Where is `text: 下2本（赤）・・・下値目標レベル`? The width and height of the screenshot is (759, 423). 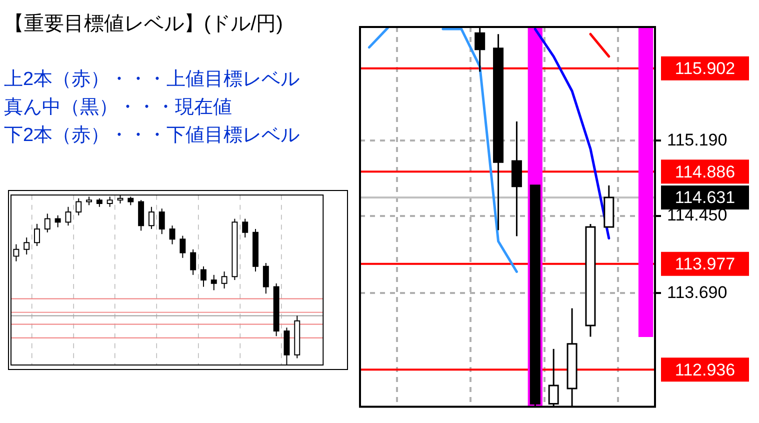
text: 下2本（赤）・・・下値目標レベル is located at coordinates (152, 136).